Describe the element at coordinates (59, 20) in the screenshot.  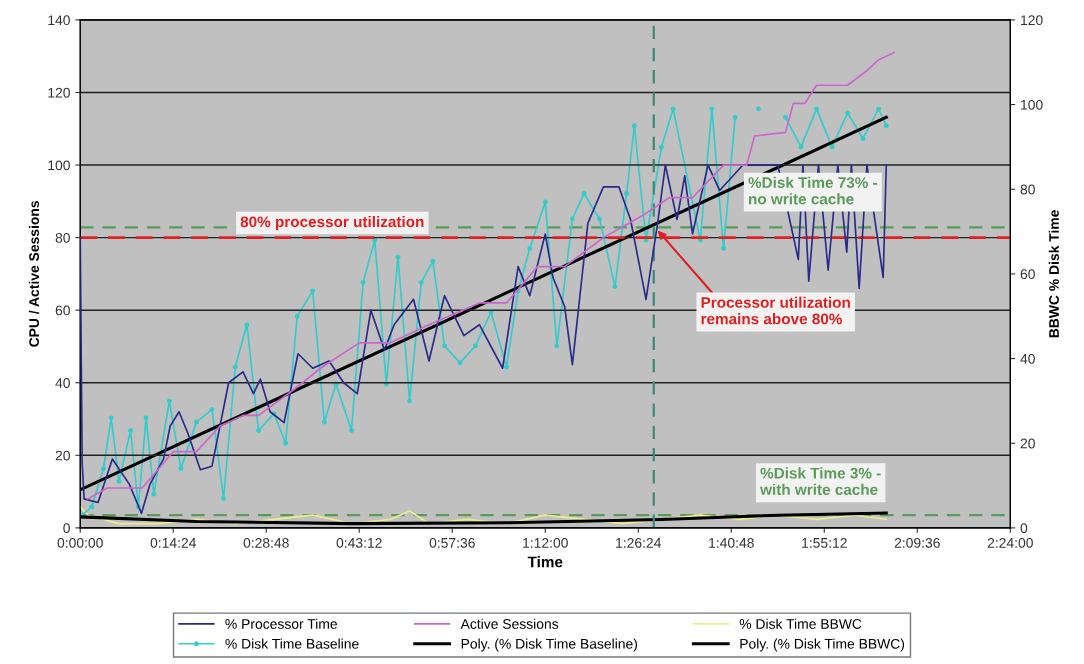
I see `y-tick-label: 140` at that location.